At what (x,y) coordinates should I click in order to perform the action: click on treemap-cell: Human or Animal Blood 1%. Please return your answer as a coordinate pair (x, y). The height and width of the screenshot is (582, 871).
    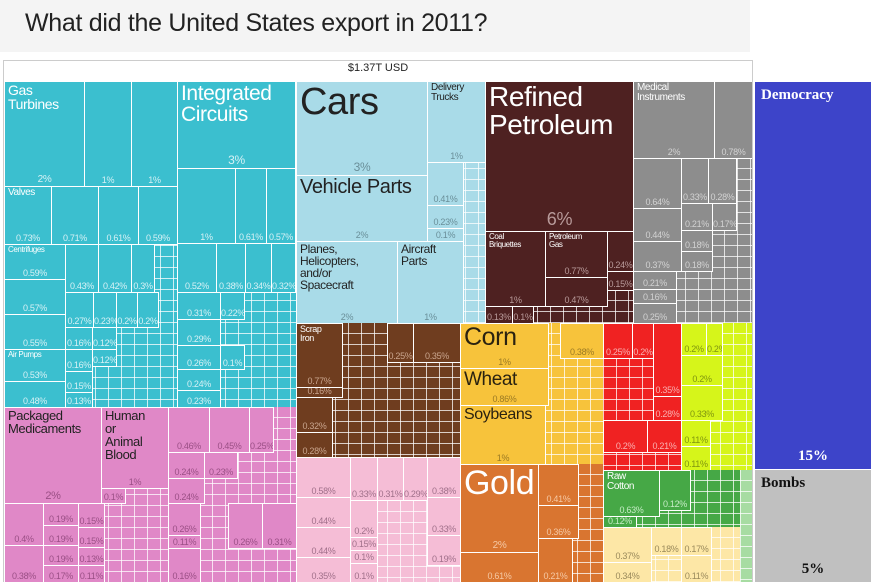
    Looking at the image, I should click on (135, 448).